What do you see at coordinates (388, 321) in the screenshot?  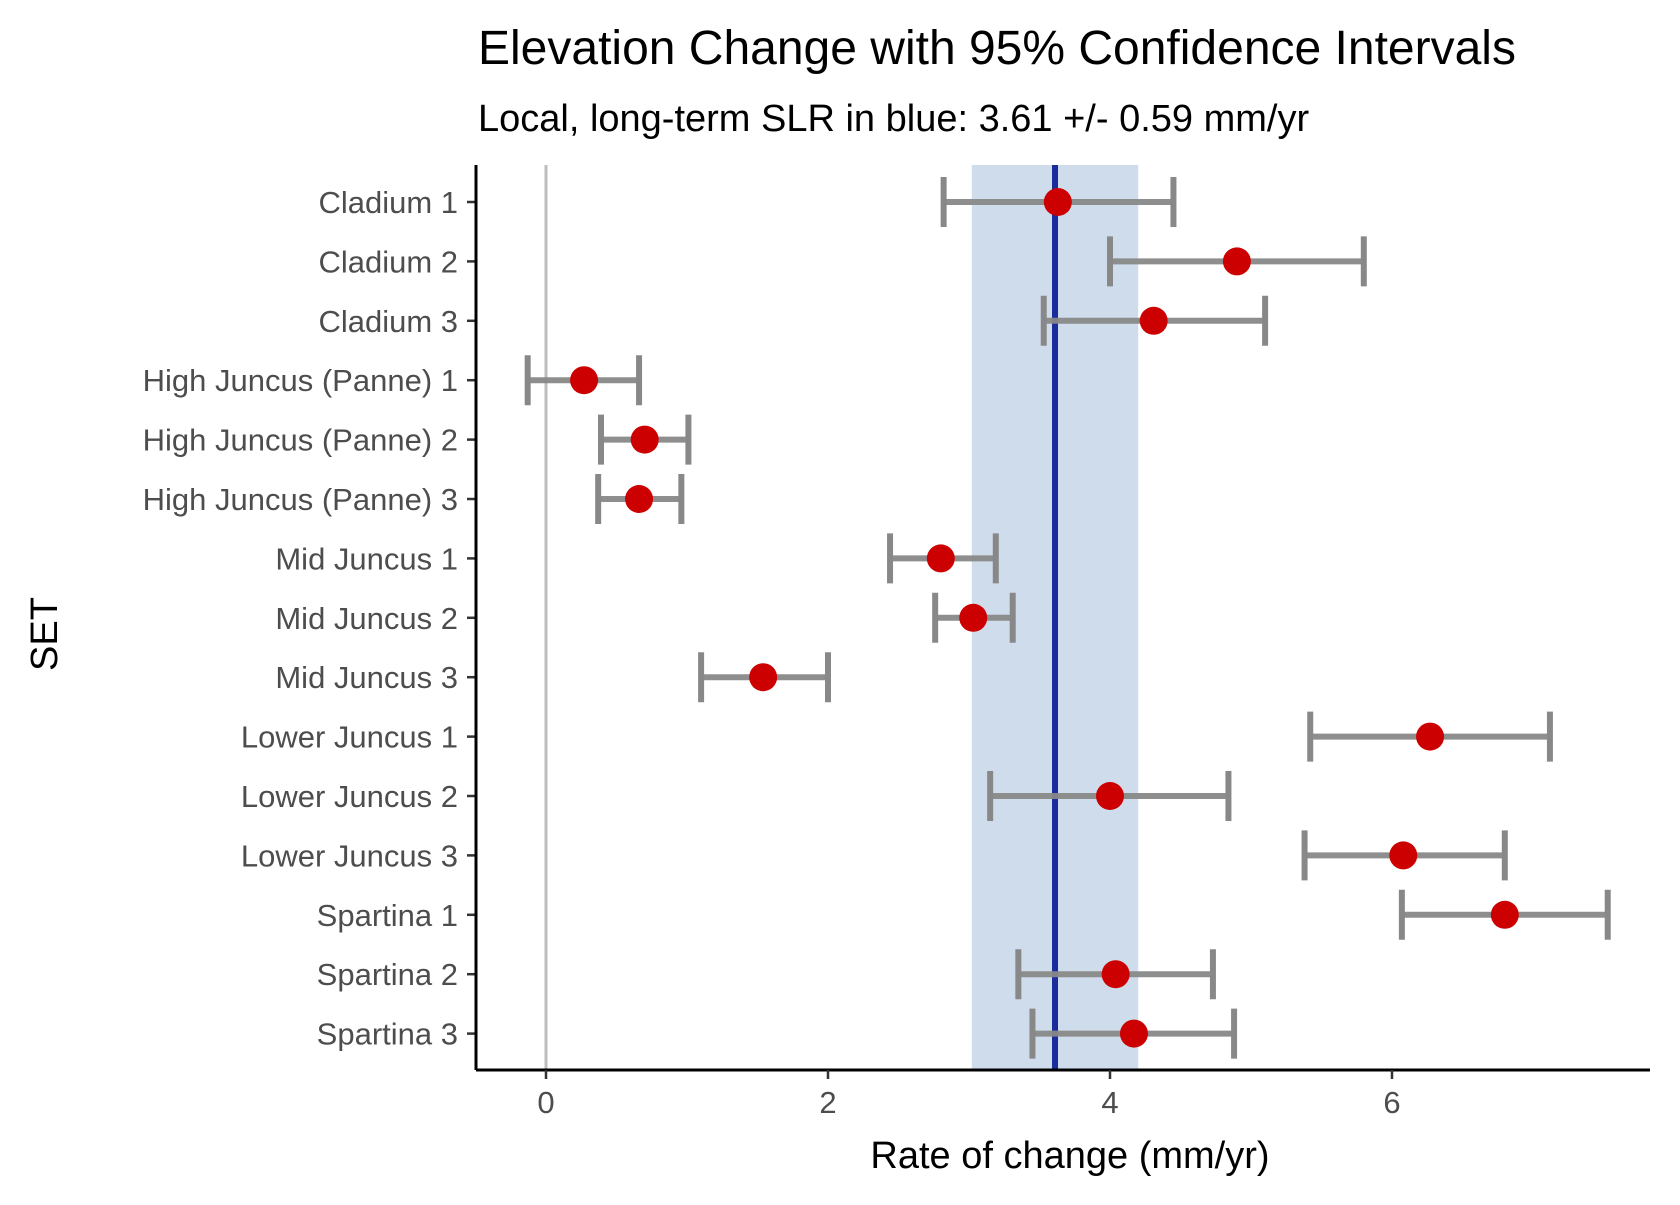 I see `y-tick-label: Cladium 3` at bounding box center [388, 321].